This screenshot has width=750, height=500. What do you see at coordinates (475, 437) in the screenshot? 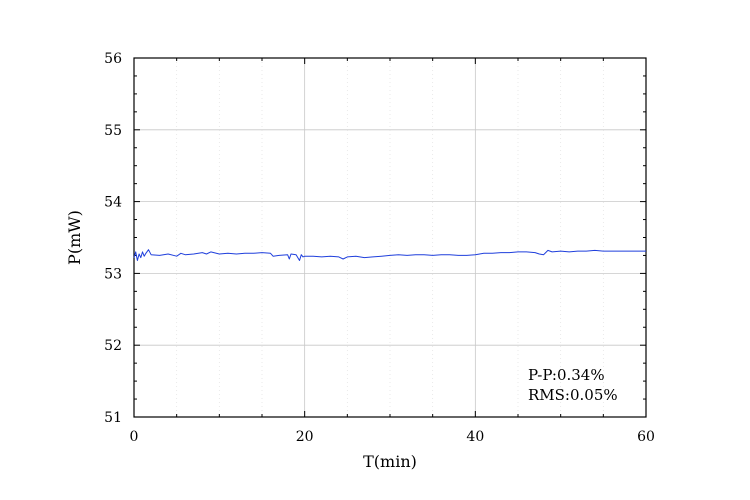
I see `x-tick-label: 40` at bounding box center [475, 437].